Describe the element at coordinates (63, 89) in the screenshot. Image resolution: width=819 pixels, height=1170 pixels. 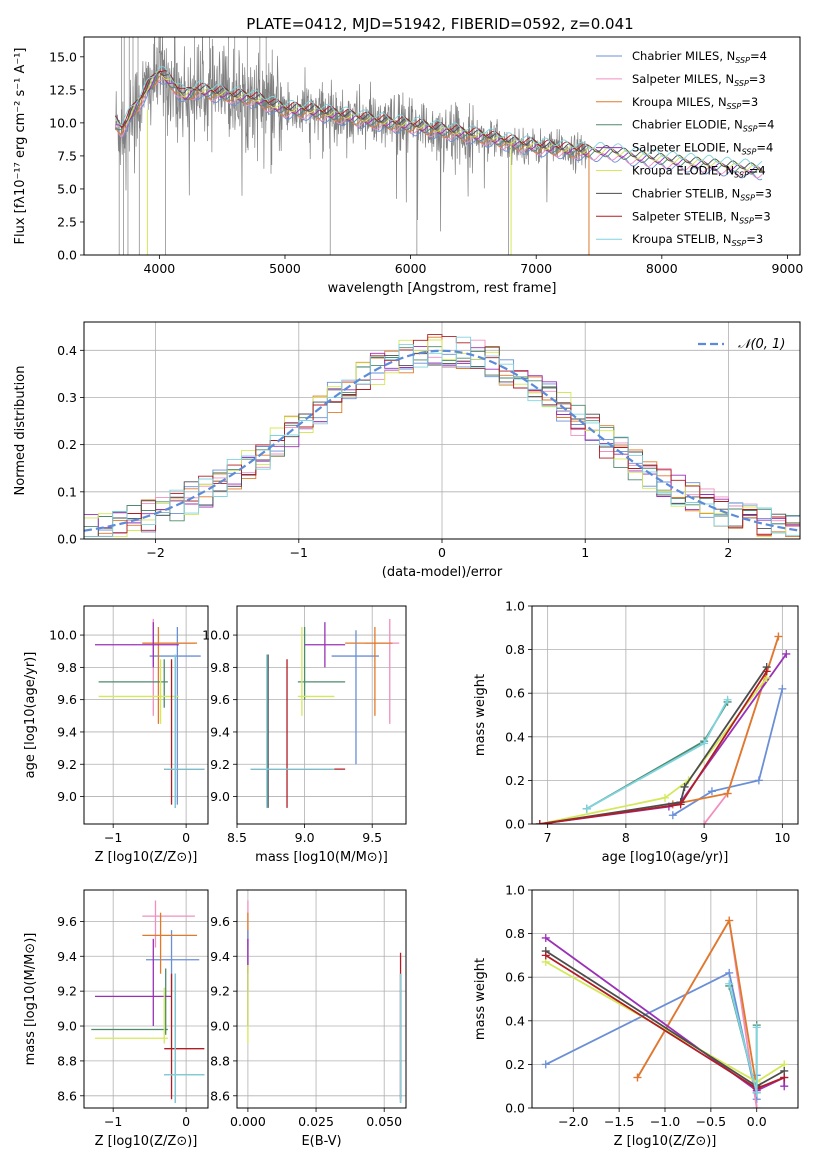
I see `y-tick-label: 12.5` at that location.